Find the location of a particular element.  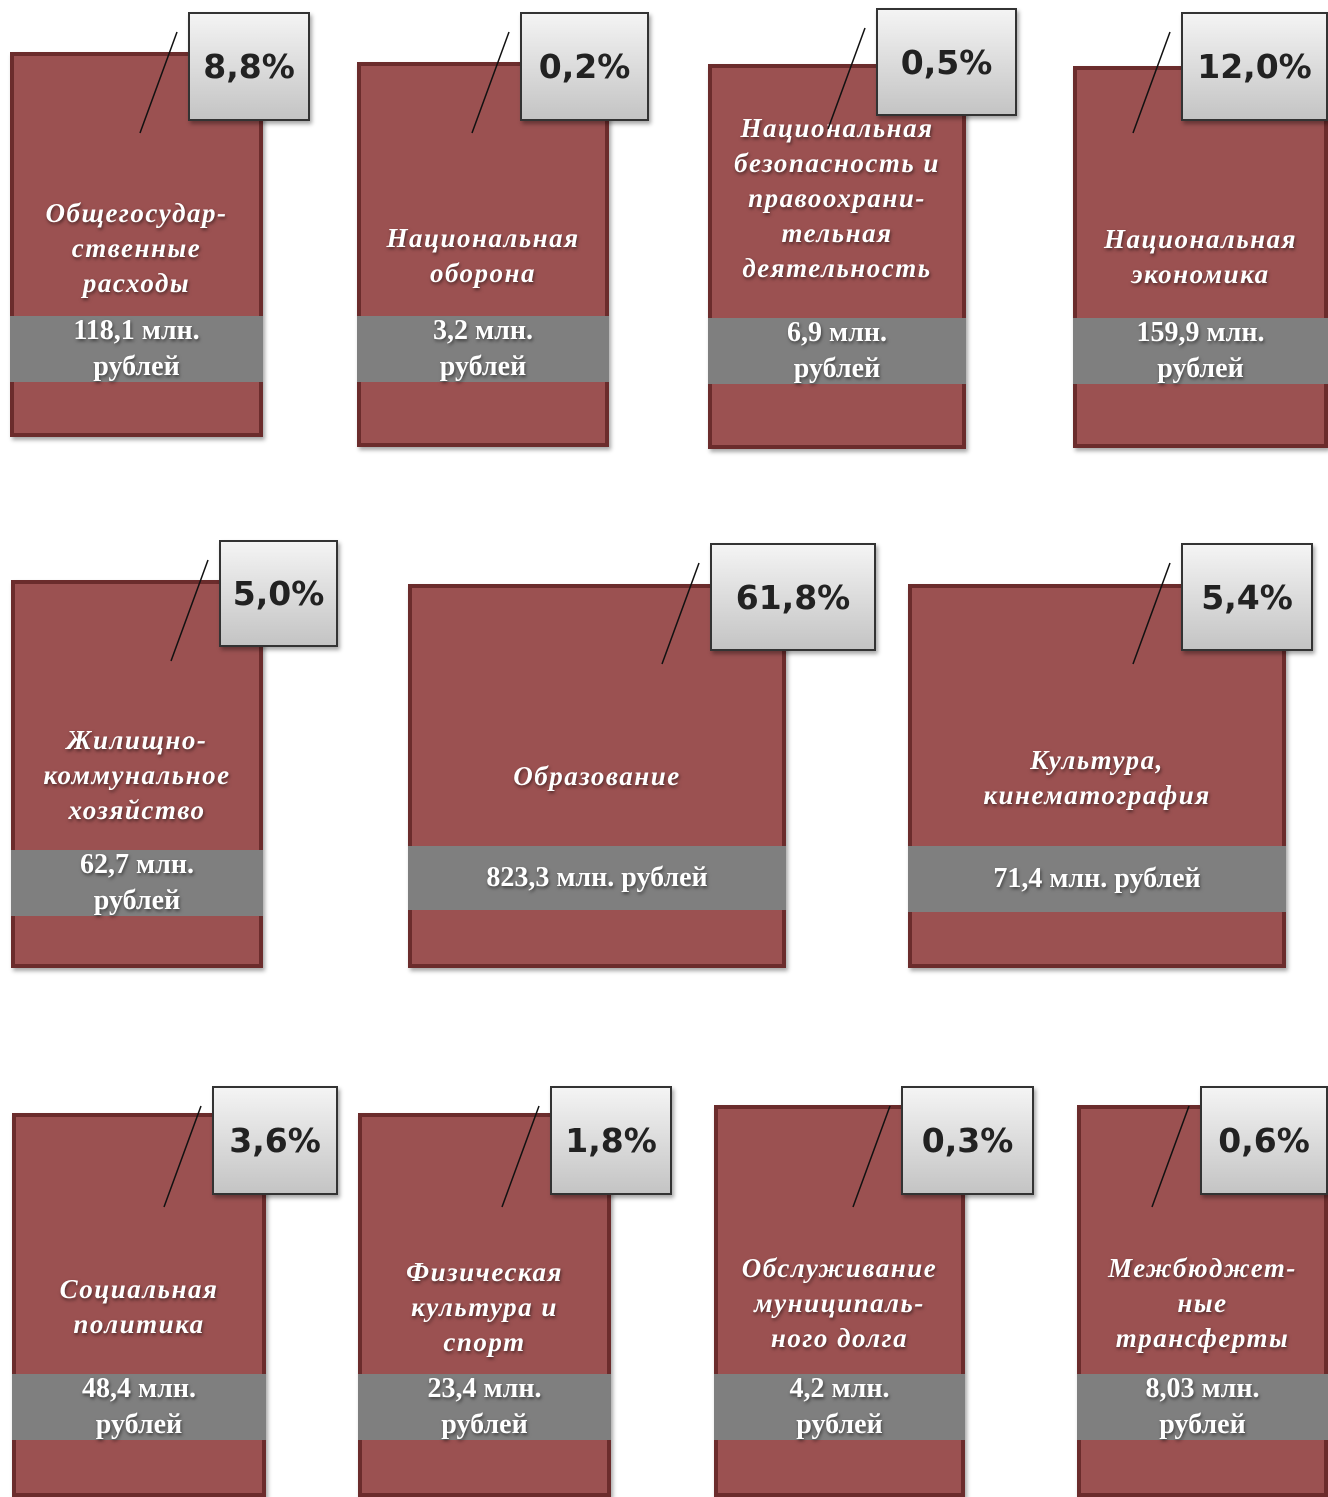

percent-box: 8,8% is located at coordinates (249, 66).